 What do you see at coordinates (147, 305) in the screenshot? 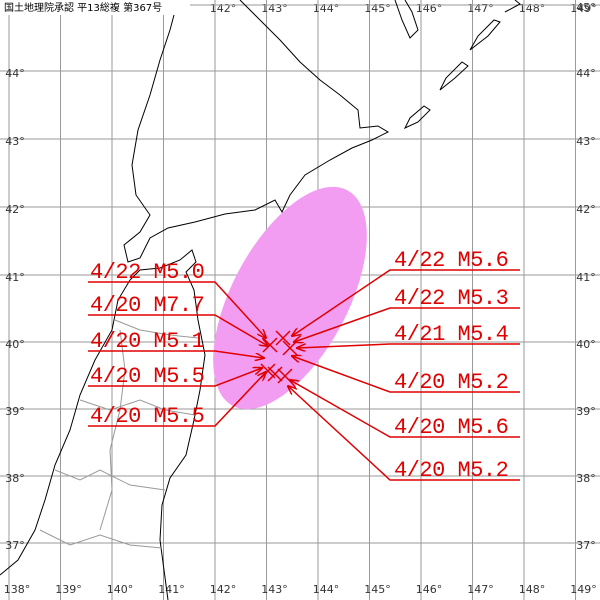
I see `event-label: 4/20 M7.7` at bounding box center [147, 305].